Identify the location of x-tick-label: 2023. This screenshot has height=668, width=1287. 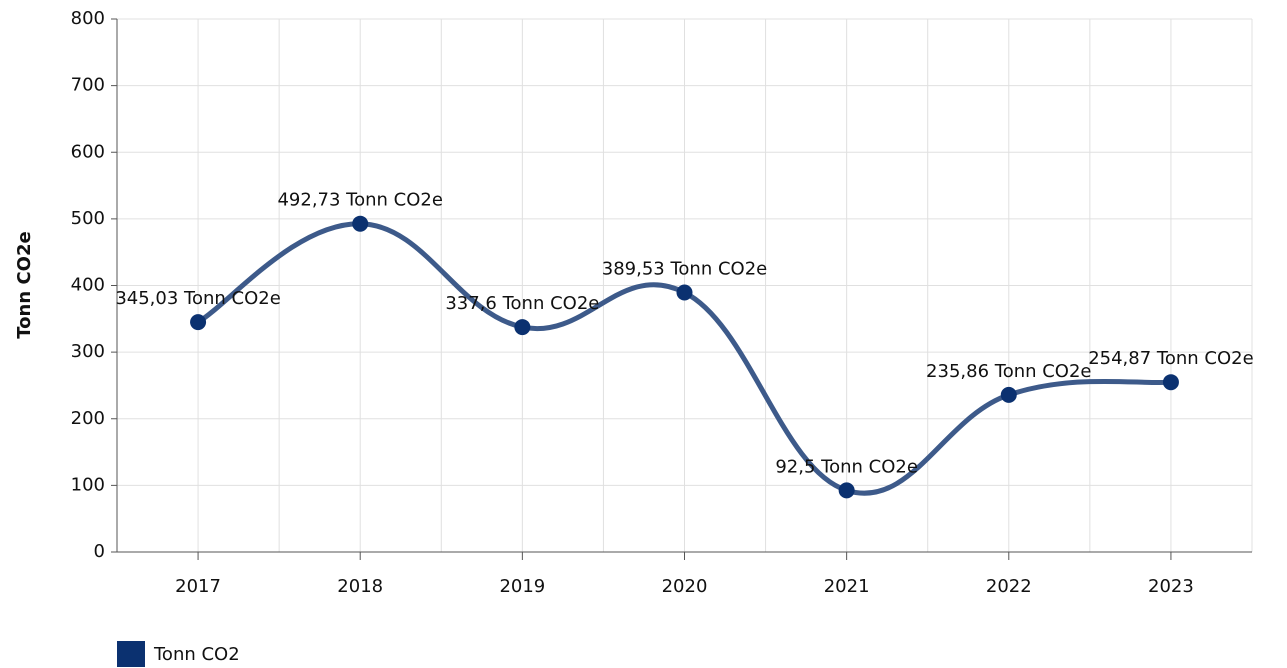
(1171, 586).